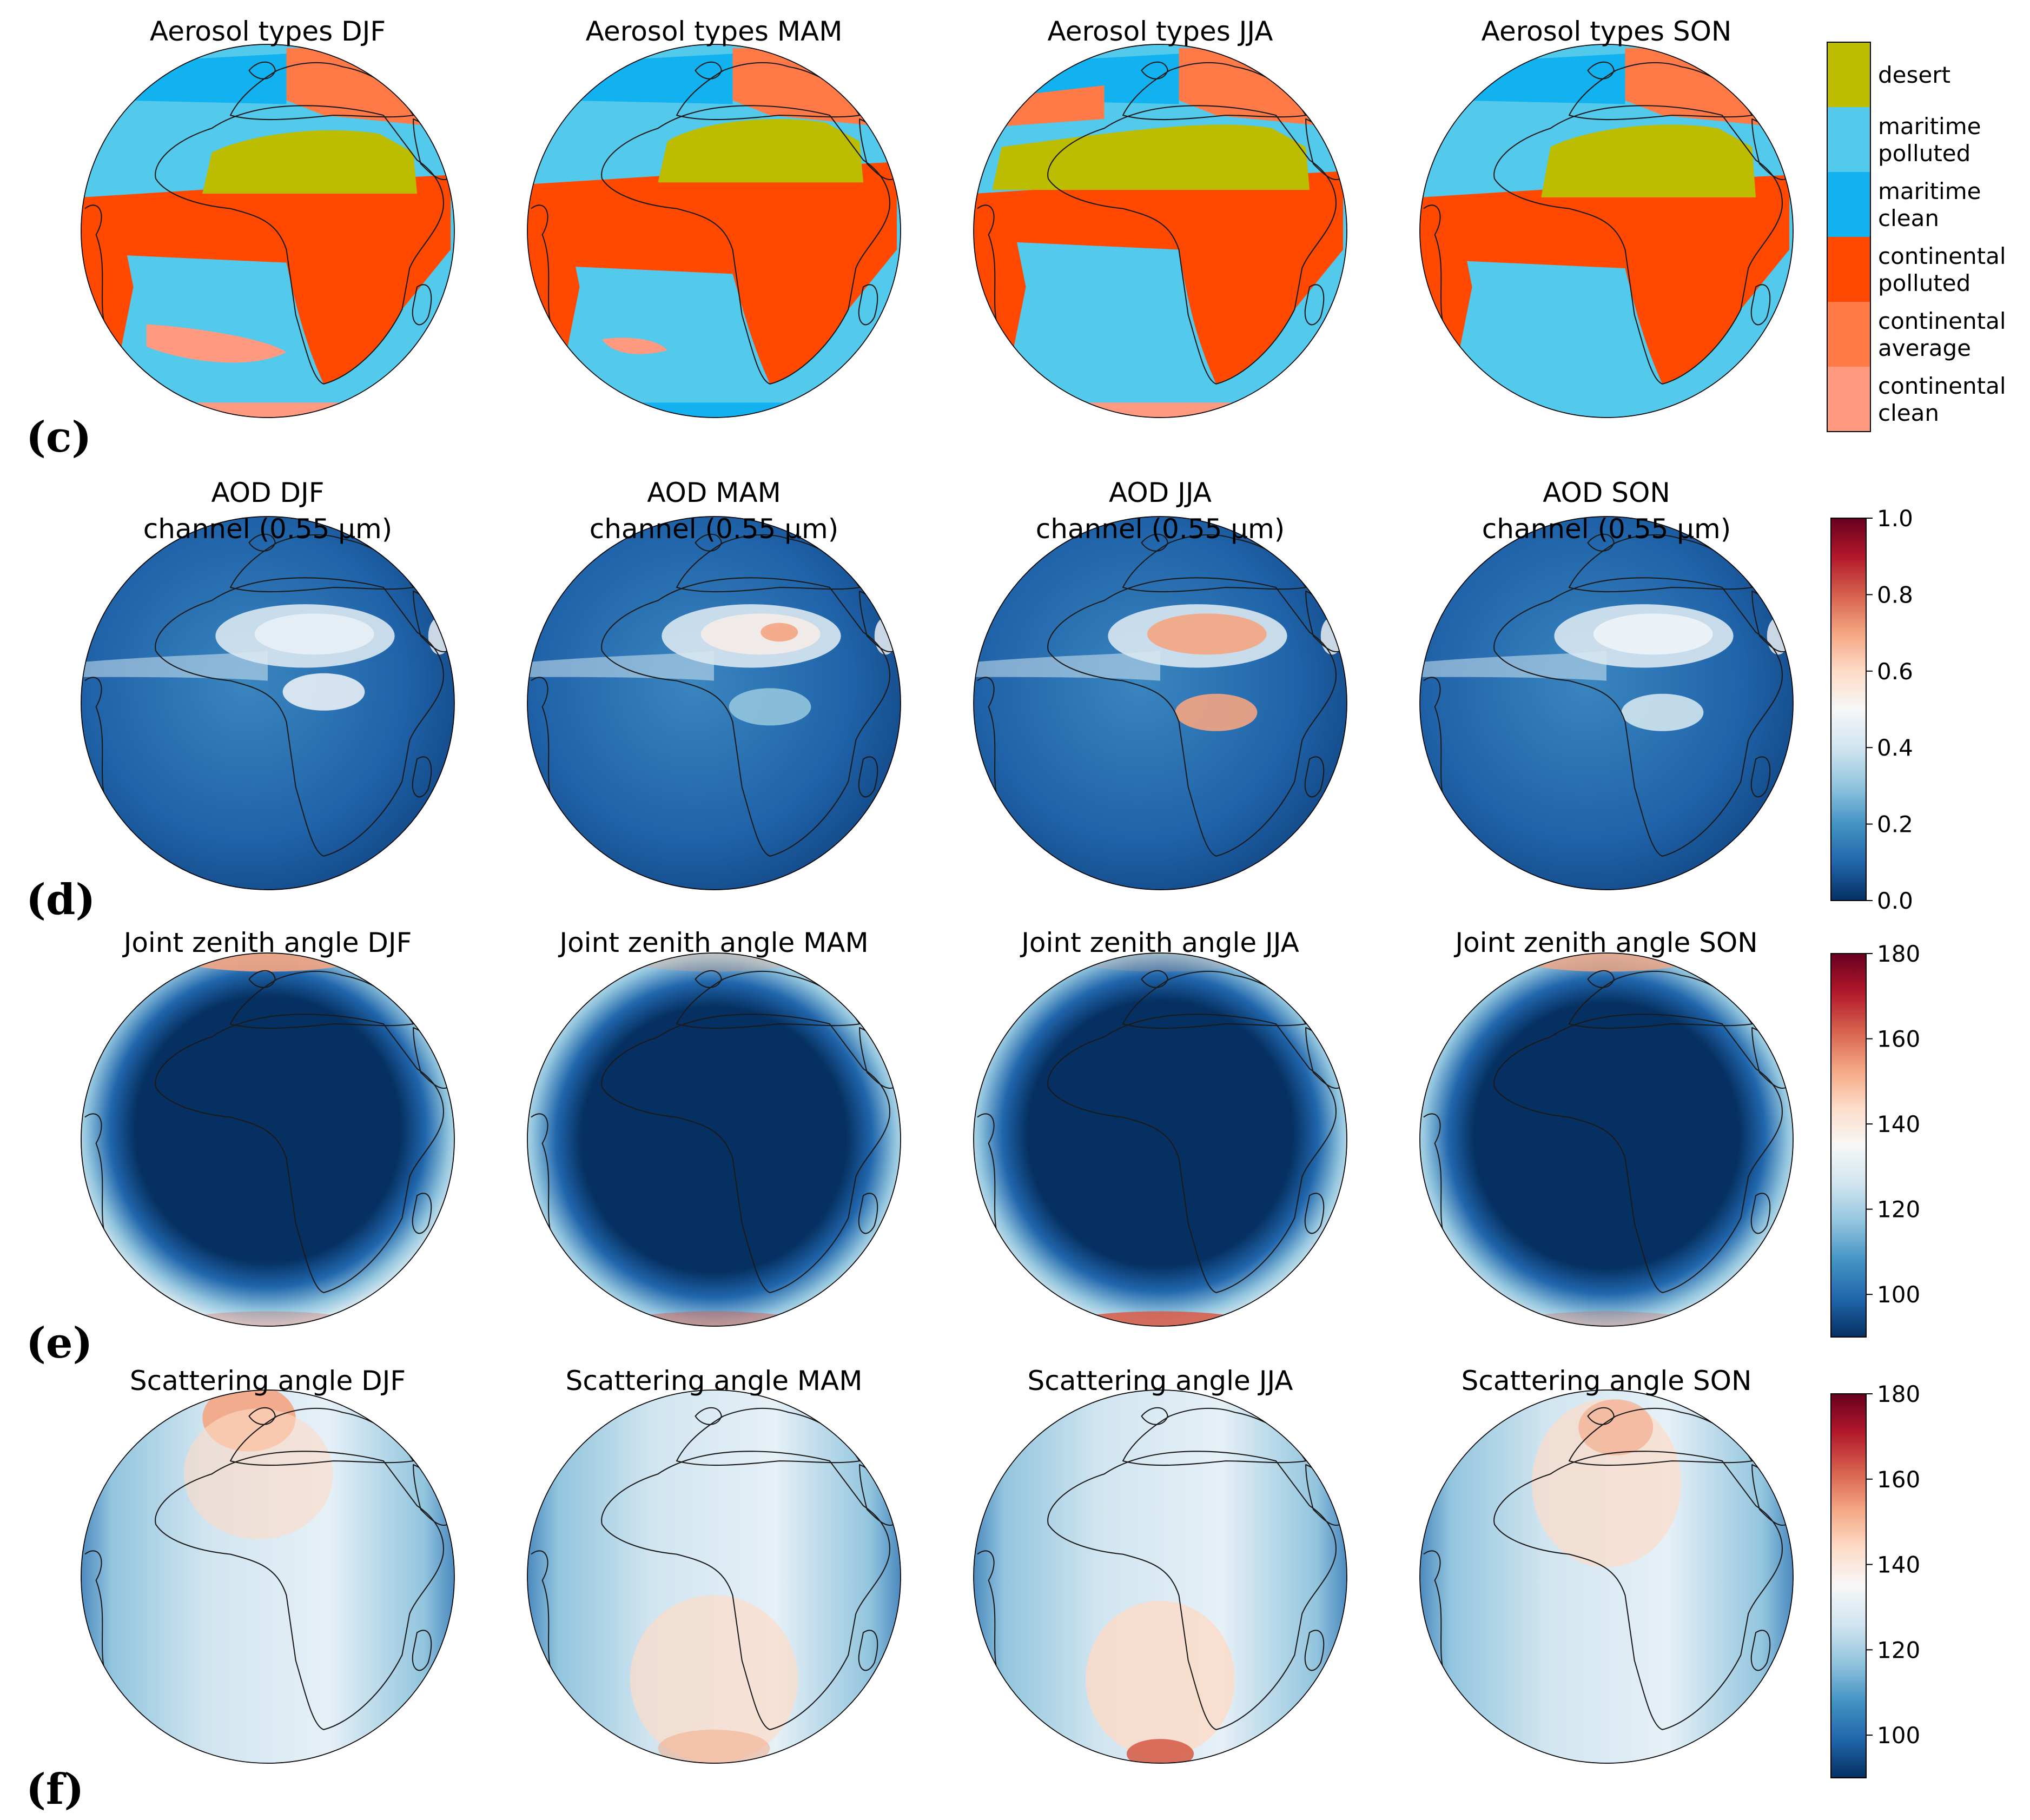 The width and height of the screenshot is (2030, 1820). What do you see at coordinates (1895, 518) in the screenshot?
I see `colorbar-tick-label: 1.0` at bounding box center [1895, 518].